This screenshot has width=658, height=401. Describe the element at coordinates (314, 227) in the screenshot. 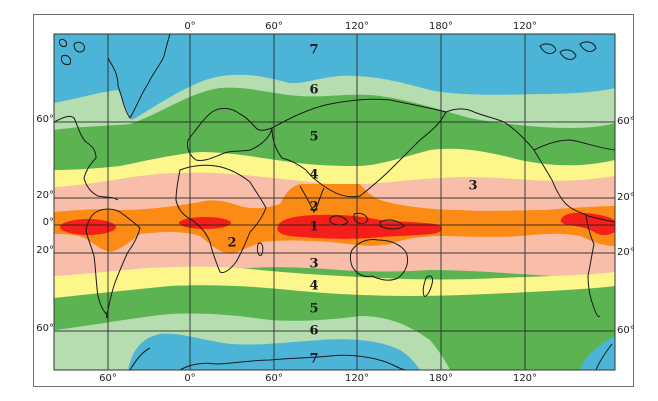

I see `zone-label-1: 1` at that location.